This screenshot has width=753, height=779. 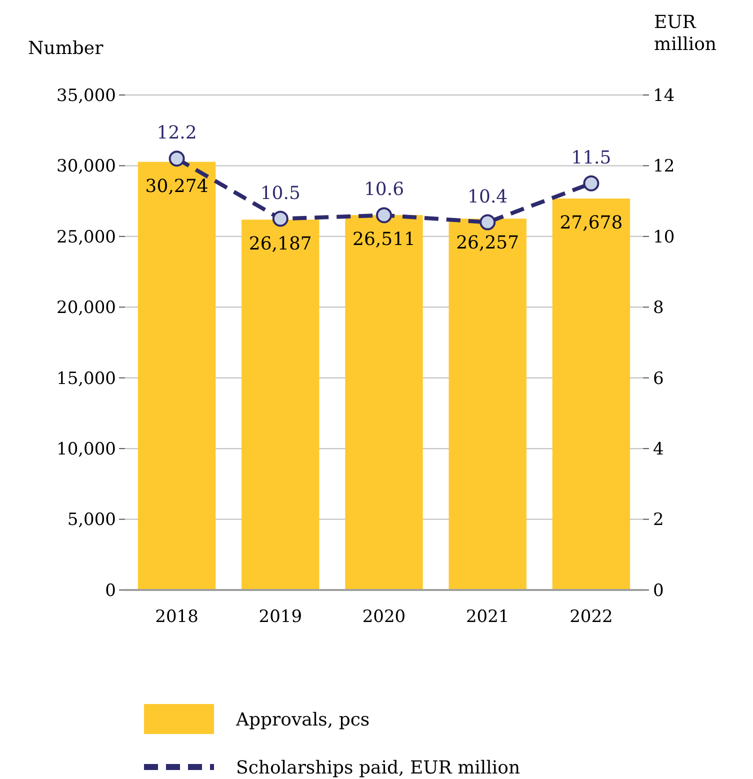 What do you see at coordinates (488, 197) in the screenshot?
I see `data-label: 10.4` at bounding box center [488, 197].